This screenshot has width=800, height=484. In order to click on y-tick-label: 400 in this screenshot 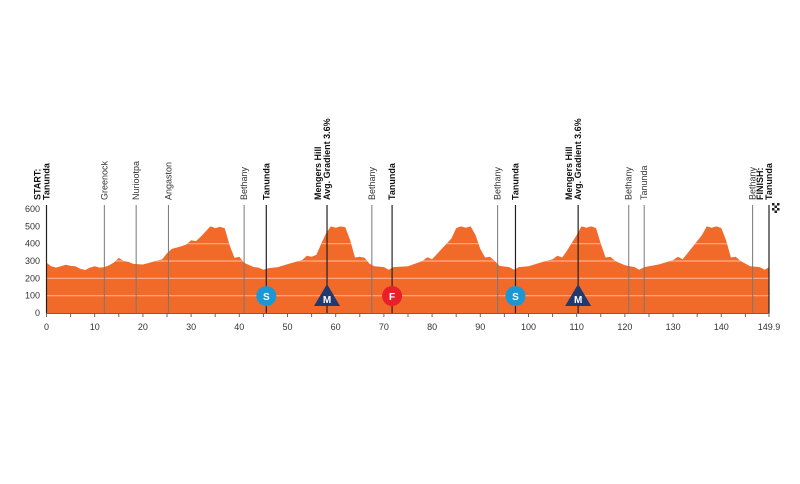, I will do `click(32, 244)`.